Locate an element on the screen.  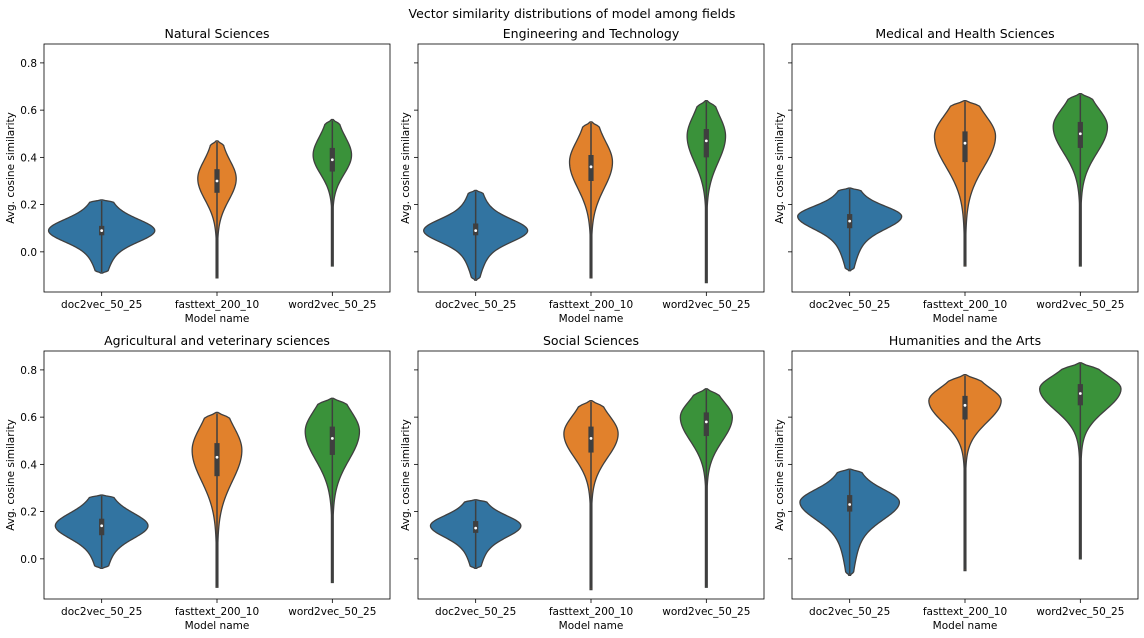
subplot-title: Humanities and the Arts is located at coordinates (965, 340).